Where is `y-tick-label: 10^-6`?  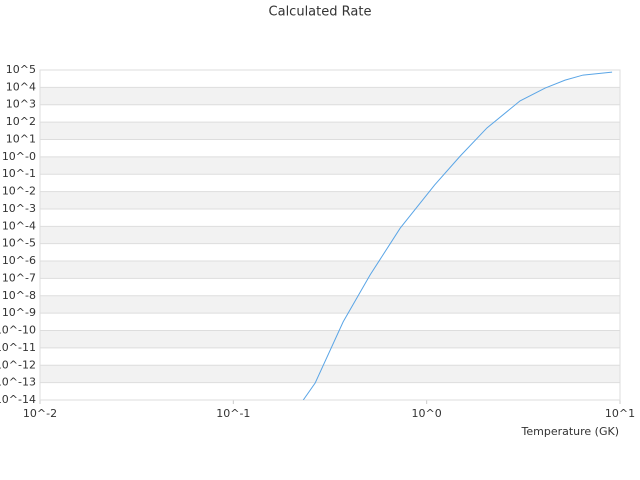
y-tick-label: 10^-6 is located at coordinates (19, 260).